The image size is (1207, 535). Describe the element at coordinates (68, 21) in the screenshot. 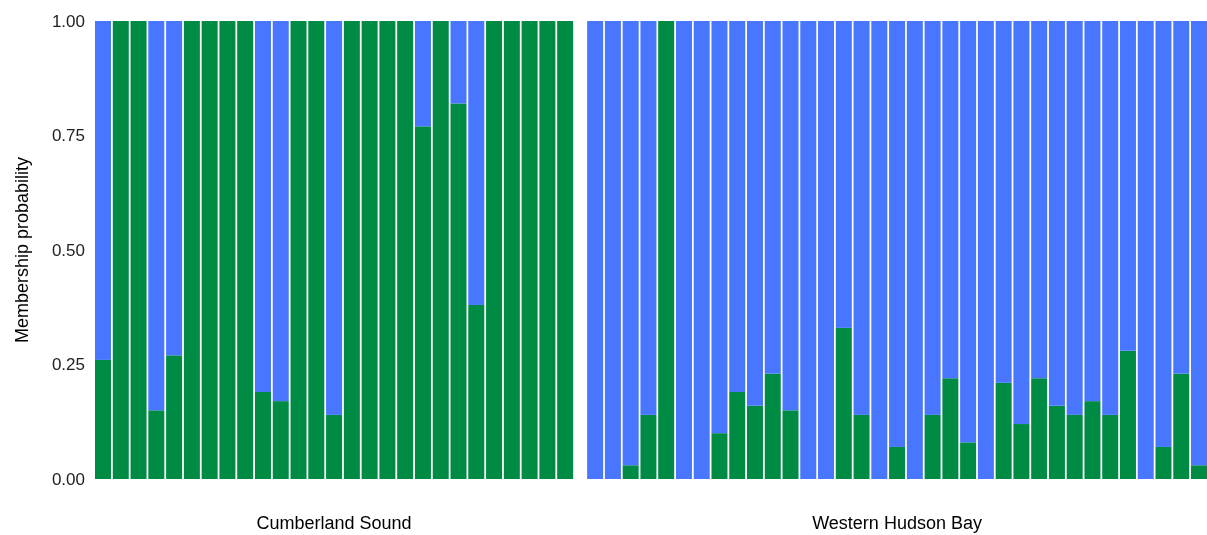

I see `y-tick-label: 1.00` at that location.